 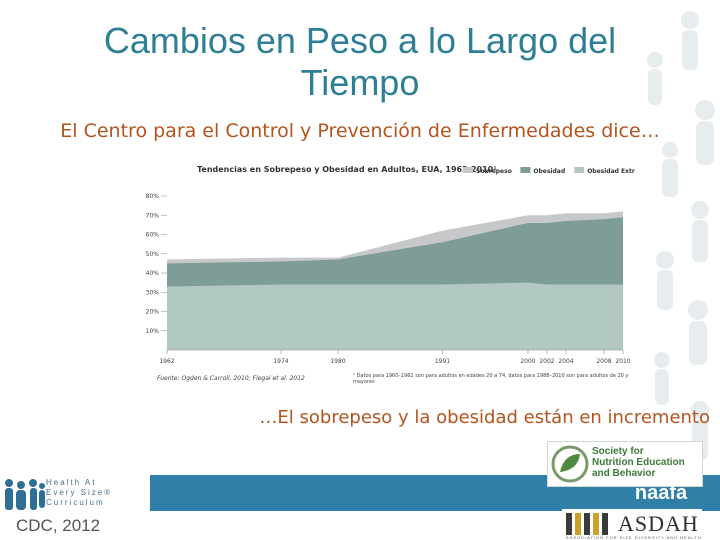 I want to click on y-tick-label: 40%, so click(x=153, y=273).